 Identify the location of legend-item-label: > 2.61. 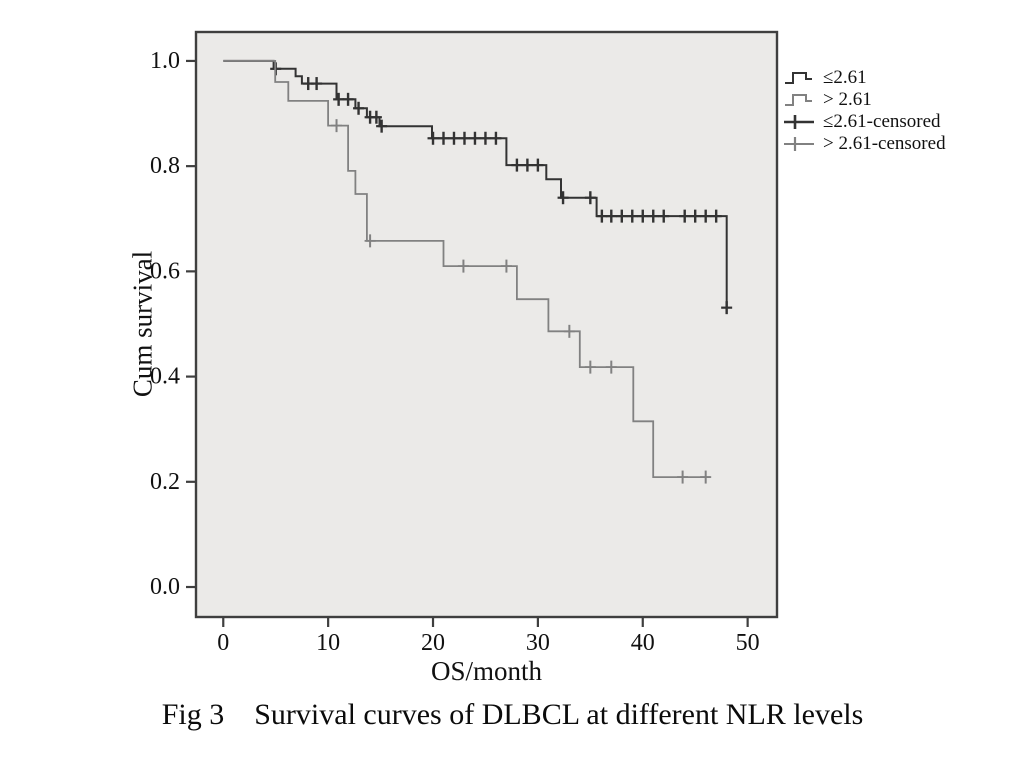
(847, 99).